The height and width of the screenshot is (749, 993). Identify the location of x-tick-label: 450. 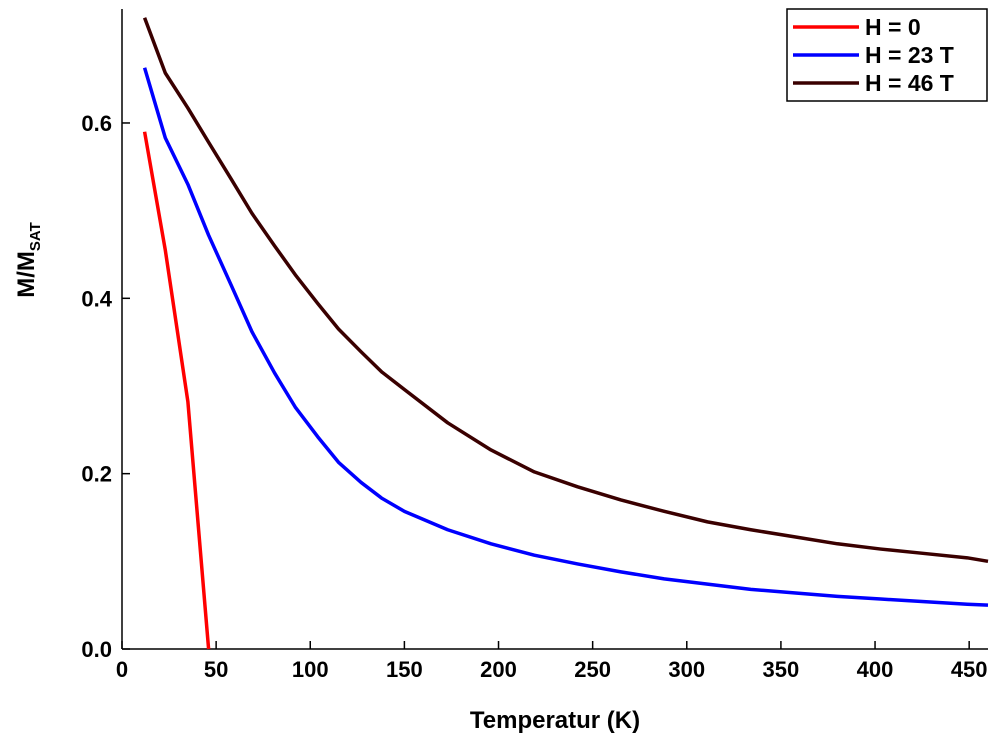
(969, 669).